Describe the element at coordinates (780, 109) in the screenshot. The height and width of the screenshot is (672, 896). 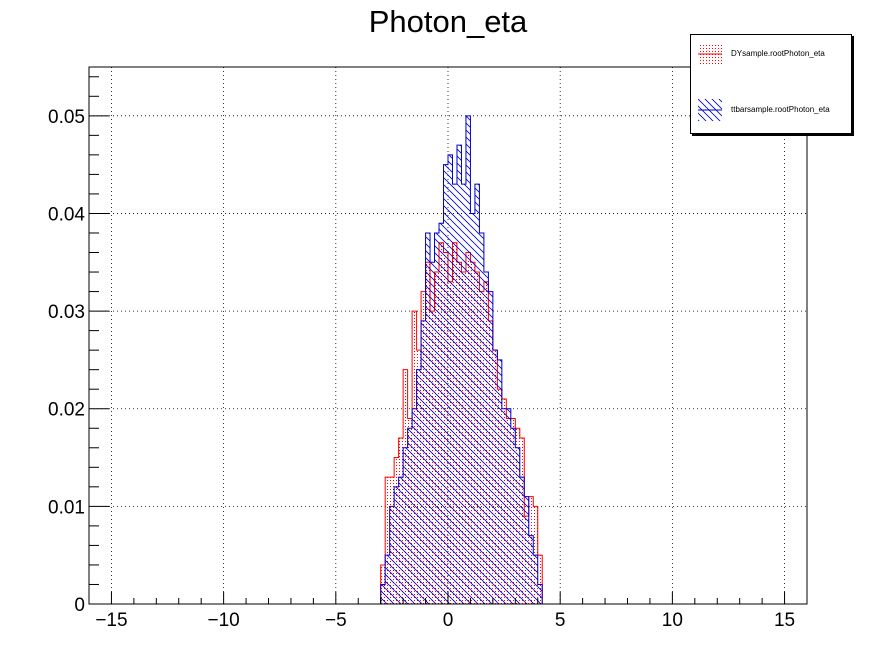
I see `legend-label-ttbar: ttbarsample.rootPhoton_eta` at that location.